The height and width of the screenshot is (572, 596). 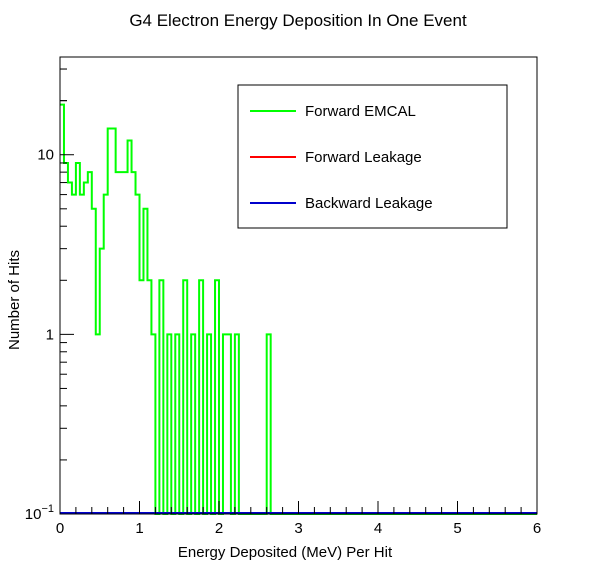 I want to click on legend-label: Backward Leakage, so click(x=369, y=203).